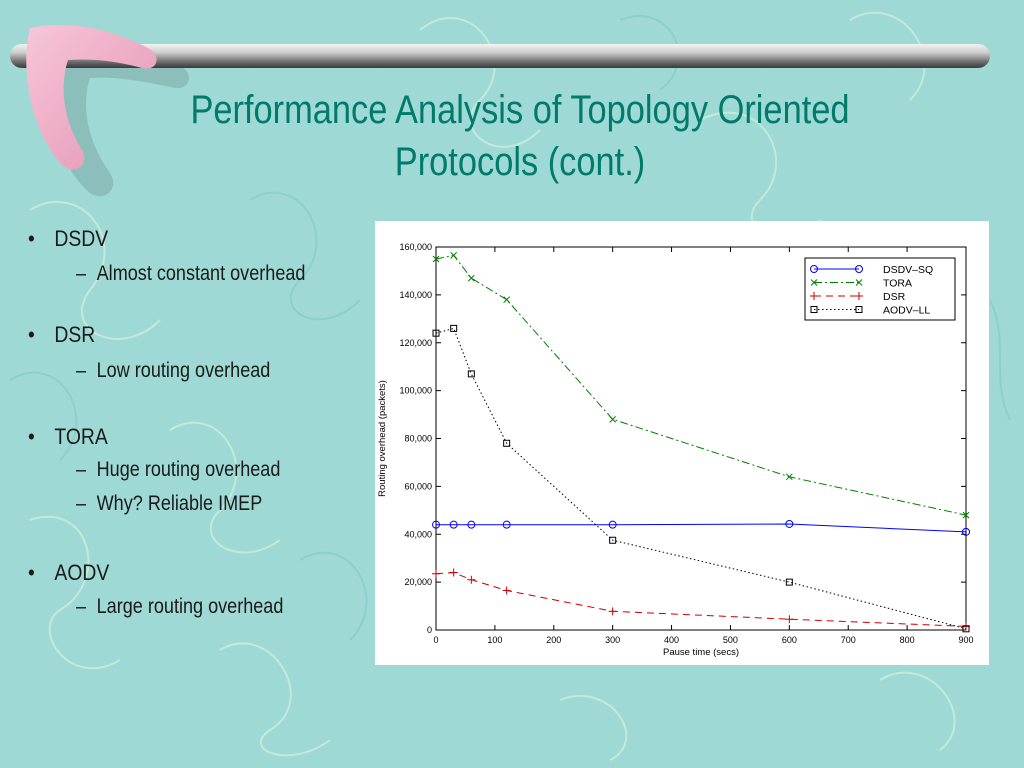 The height and width of the screenshot is (768, 1024). I want to click on series-line-dsdv-sq, so click(701, 528).